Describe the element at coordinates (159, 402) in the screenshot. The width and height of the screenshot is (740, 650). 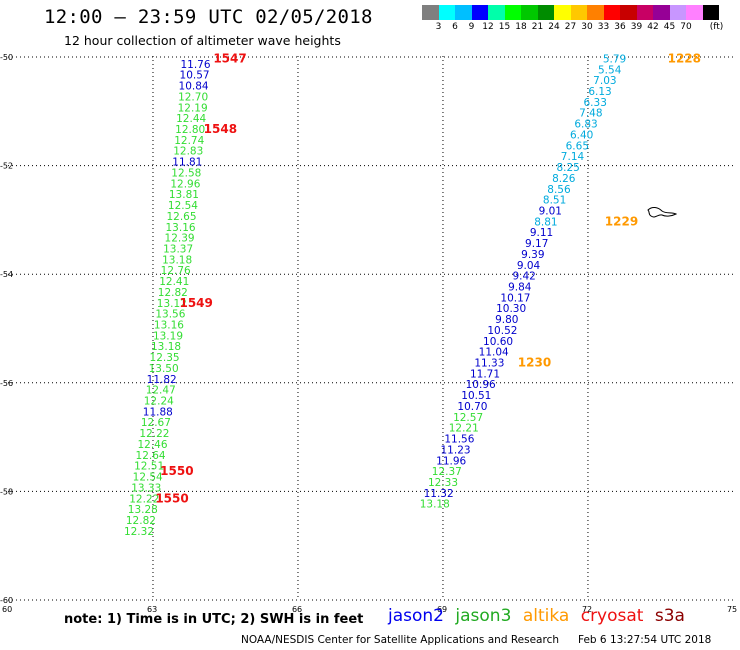
I see `wave-height-value: 12.24` at that location.